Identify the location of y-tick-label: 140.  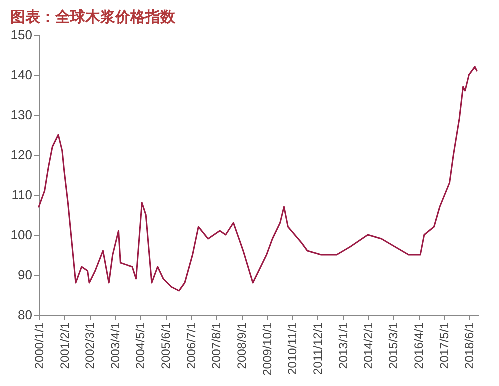
(21, 75).